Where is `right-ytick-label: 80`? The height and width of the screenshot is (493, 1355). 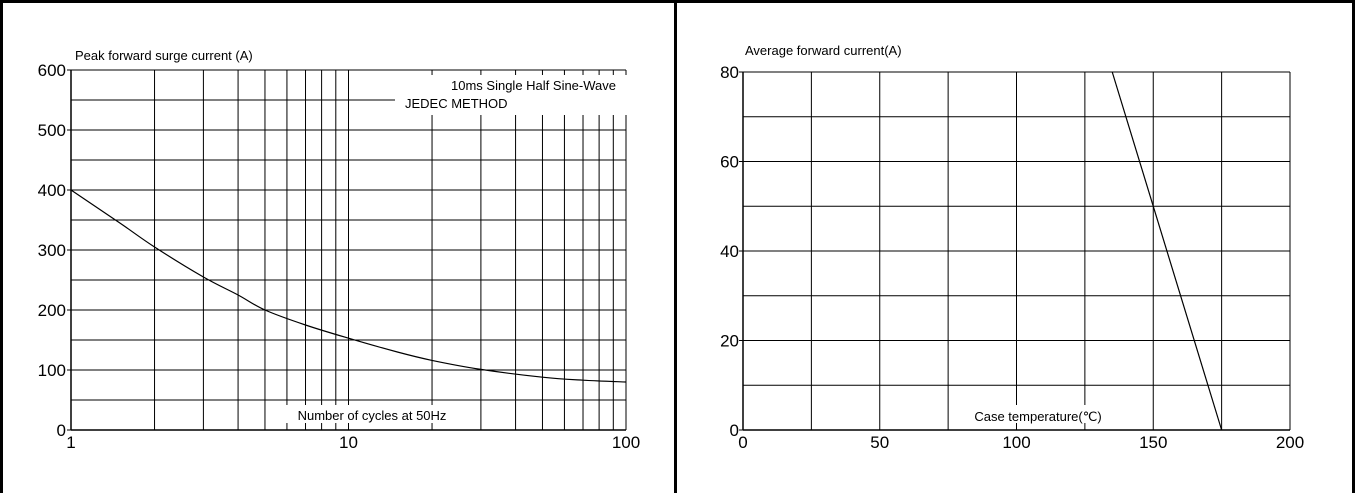 right-ytick-label: 80 is located at coordinates (729, 72).